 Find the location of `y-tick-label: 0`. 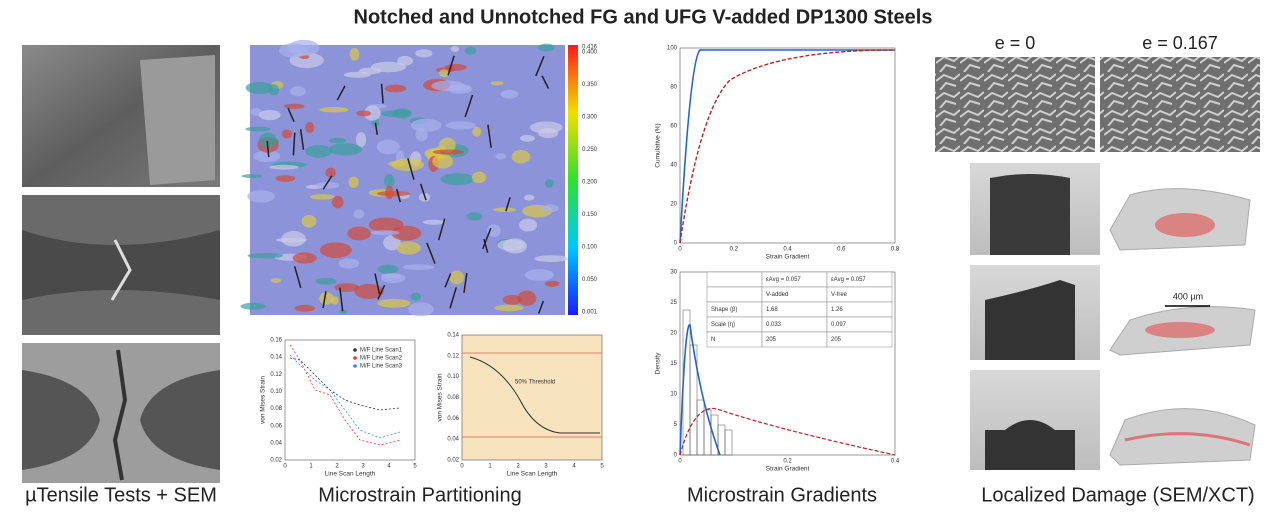

y-tick-label: 0 is located at coordinates (676, 456).